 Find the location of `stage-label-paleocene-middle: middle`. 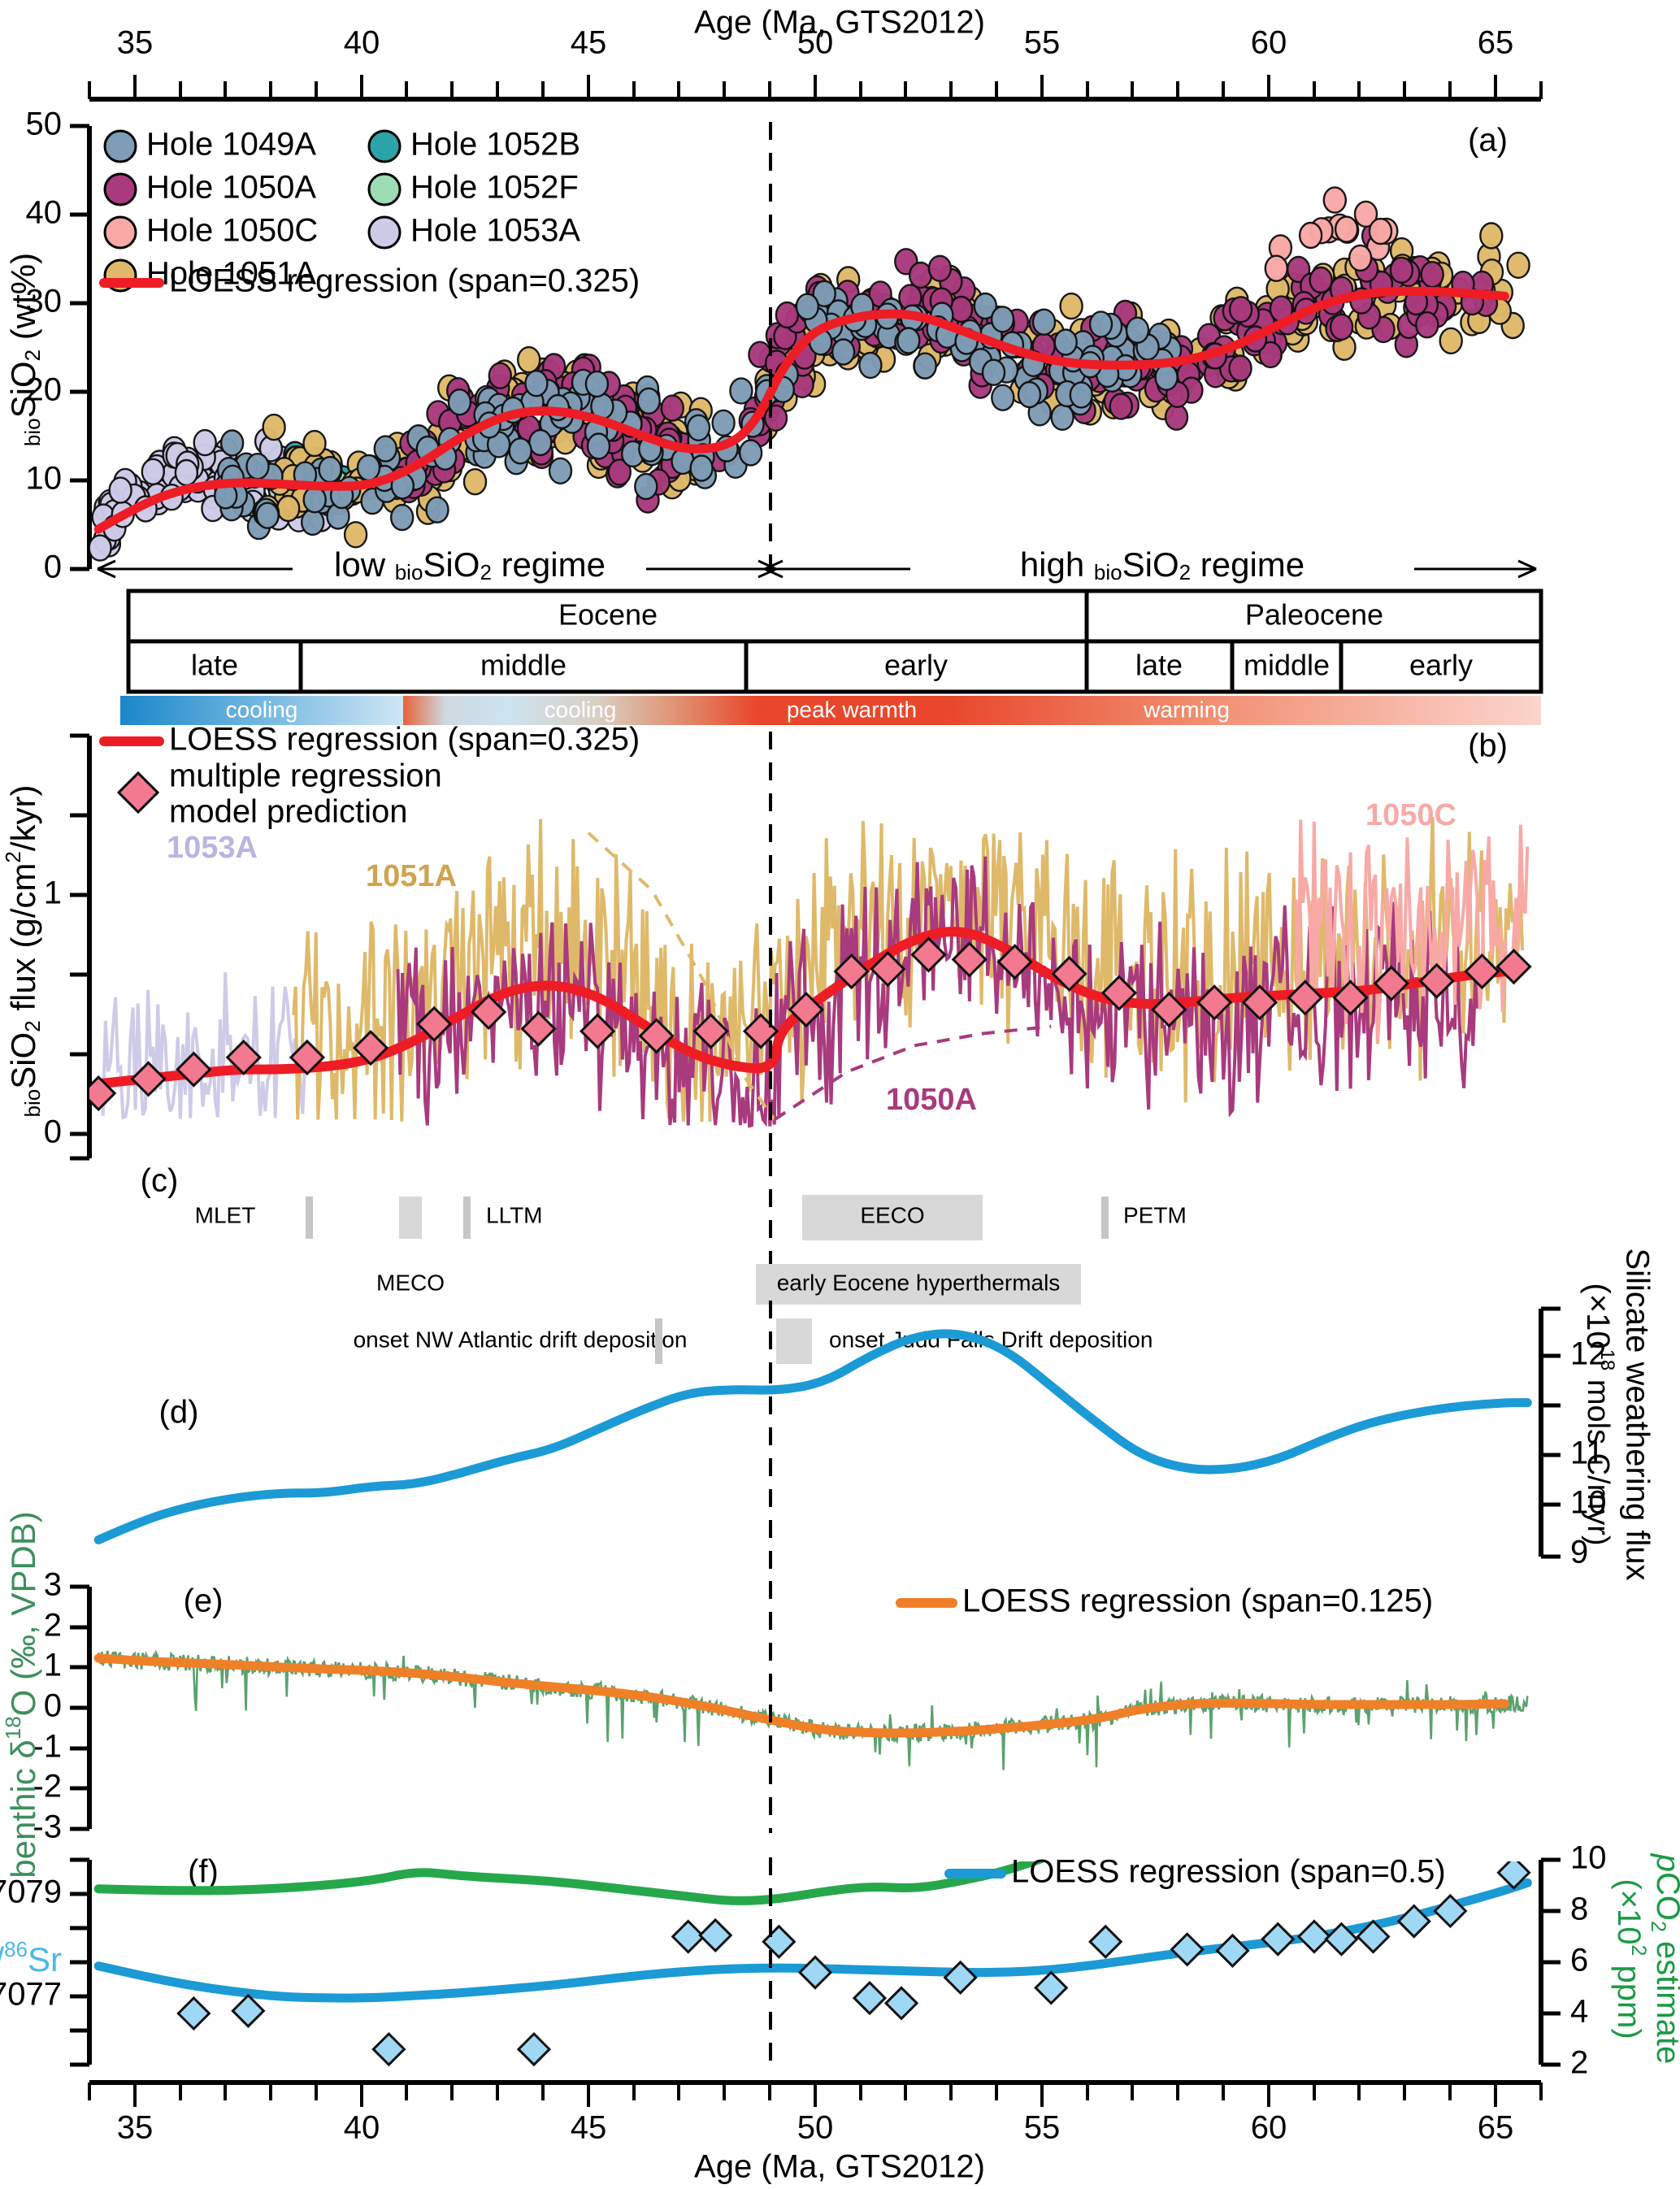

stage-label-paleocene-middle: middle is located at coordinates (1287, 665).